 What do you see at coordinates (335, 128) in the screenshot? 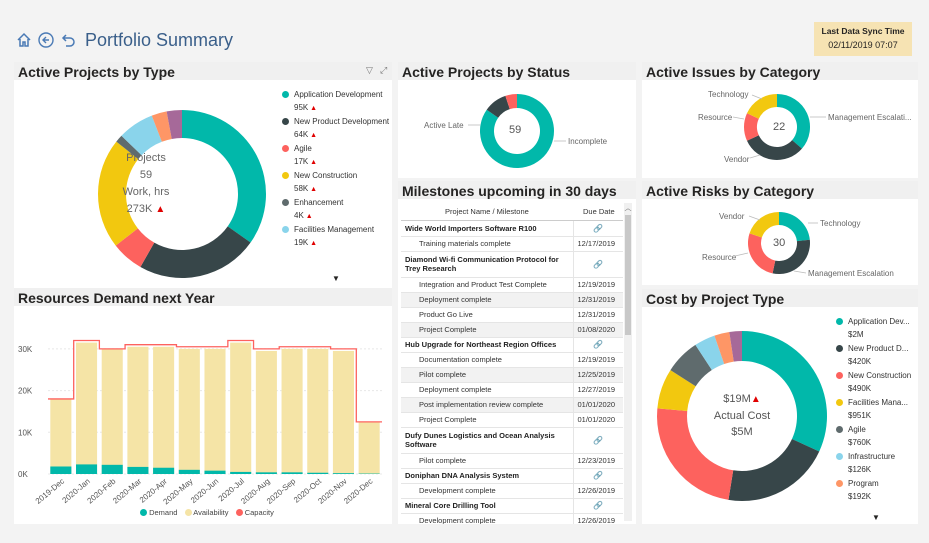
I see `type-legend-item: New Product Development 64K ▲` at bounding box center [335, 128].